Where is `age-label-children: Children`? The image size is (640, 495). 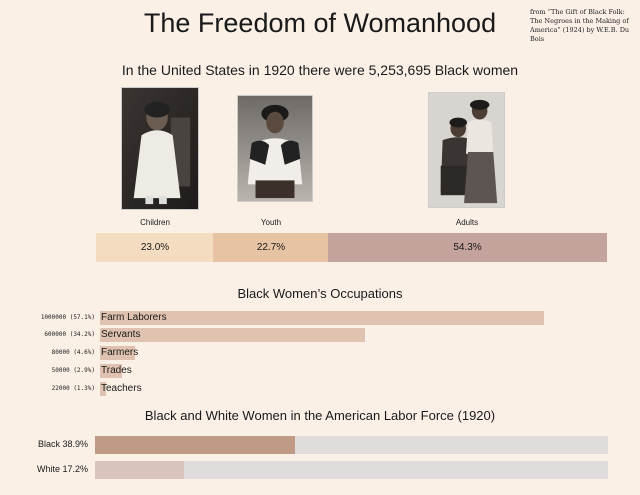
age-label-children: Children is located at coordinates (155, 222).